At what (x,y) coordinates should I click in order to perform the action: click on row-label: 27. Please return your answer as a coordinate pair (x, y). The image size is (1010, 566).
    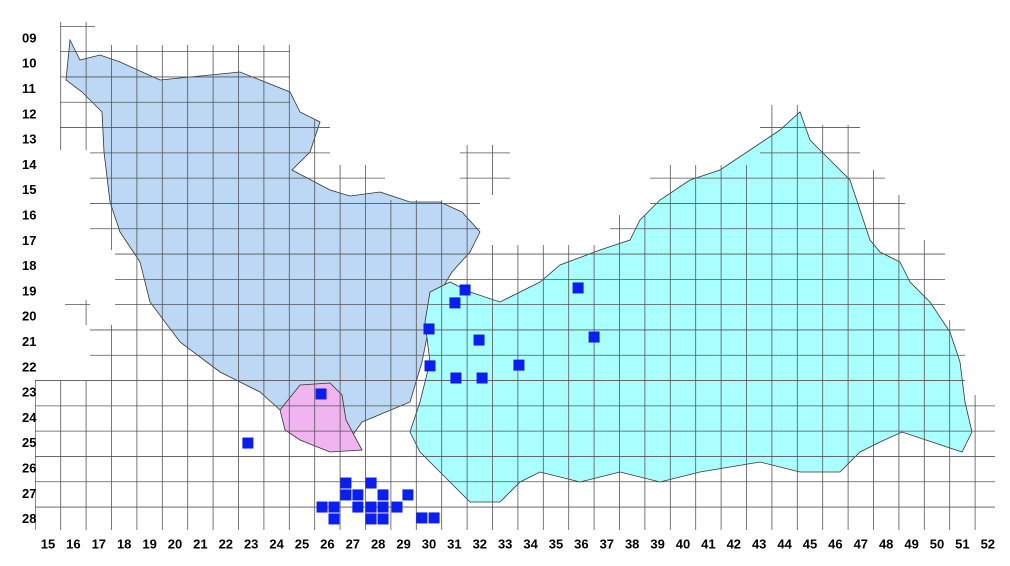
    Looking at the image, I should click on (29, 493).